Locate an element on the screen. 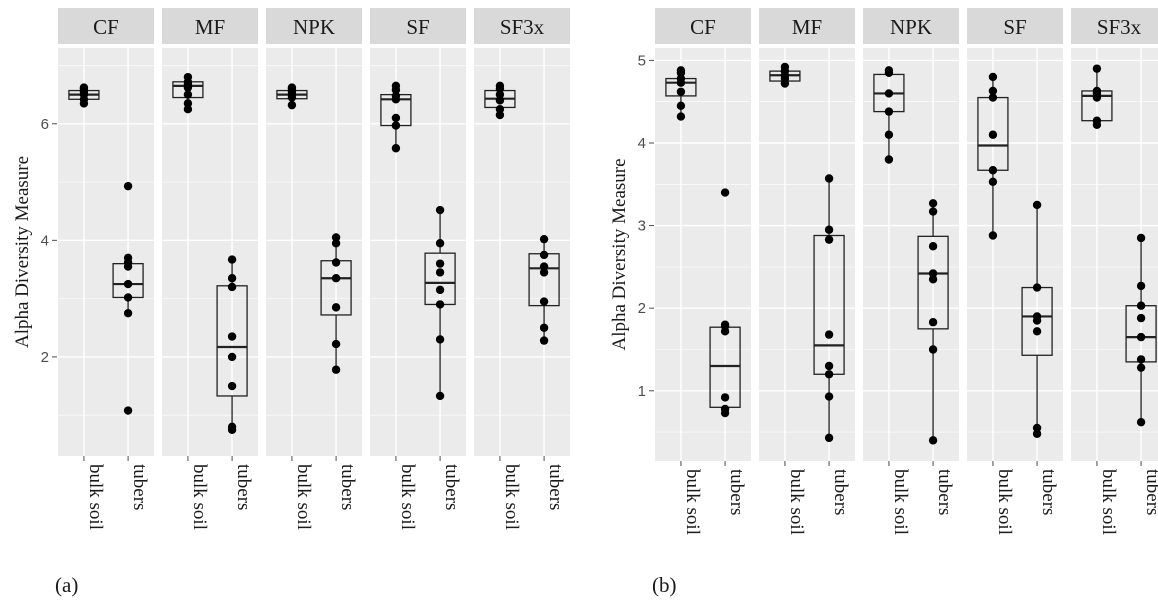 This screenshot has width=1158, height=607. facet-strip-label: MF is located at coordinates (807, 27).